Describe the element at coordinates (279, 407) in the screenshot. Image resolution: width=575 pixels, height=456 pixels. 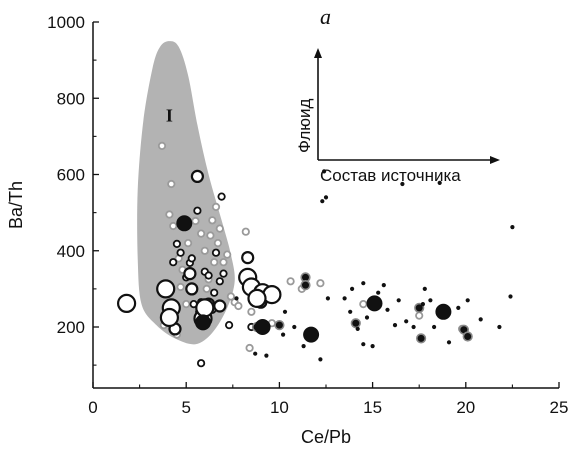
I see `x-tick-label: 10` at that location.